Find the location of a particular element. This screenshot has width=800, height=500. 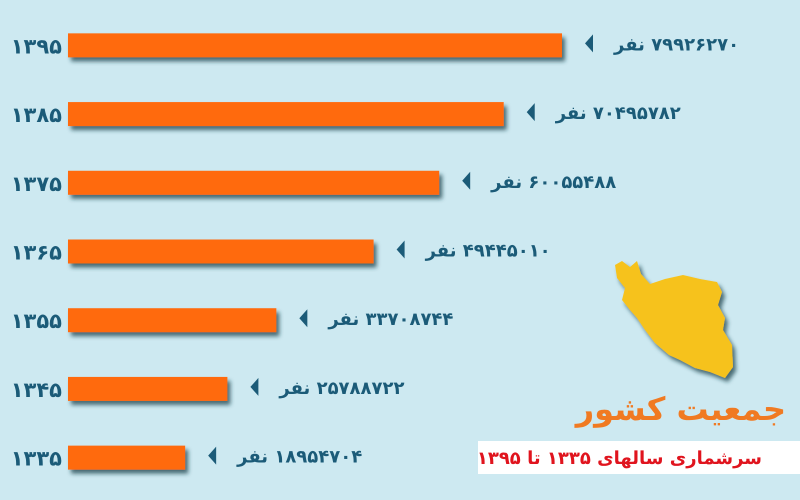

y-tick-label: ۱۳۸۵ is located at coordinates (36, 115).